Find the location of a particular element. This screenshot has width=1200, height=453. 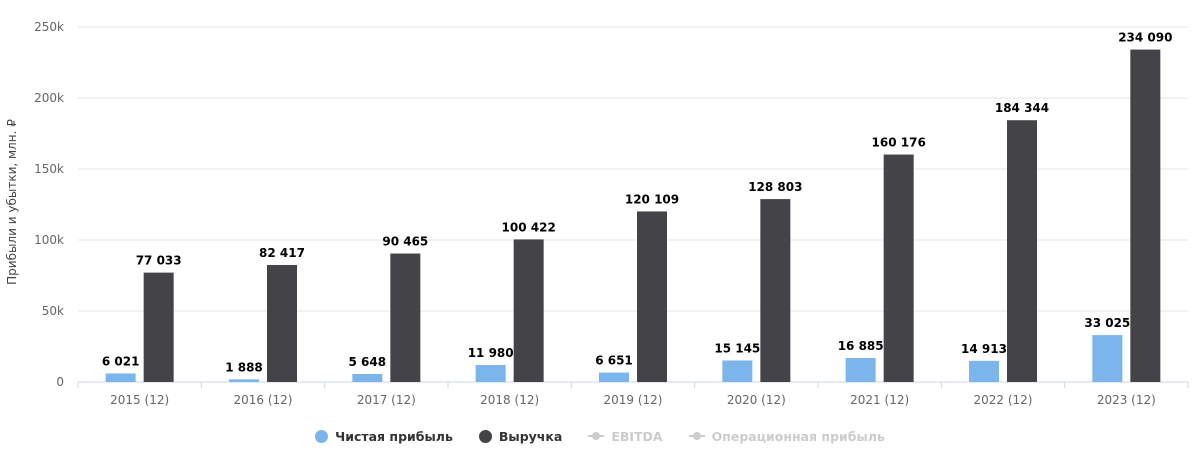

y-tick-label: 200k is located at coordinates (49, 98).